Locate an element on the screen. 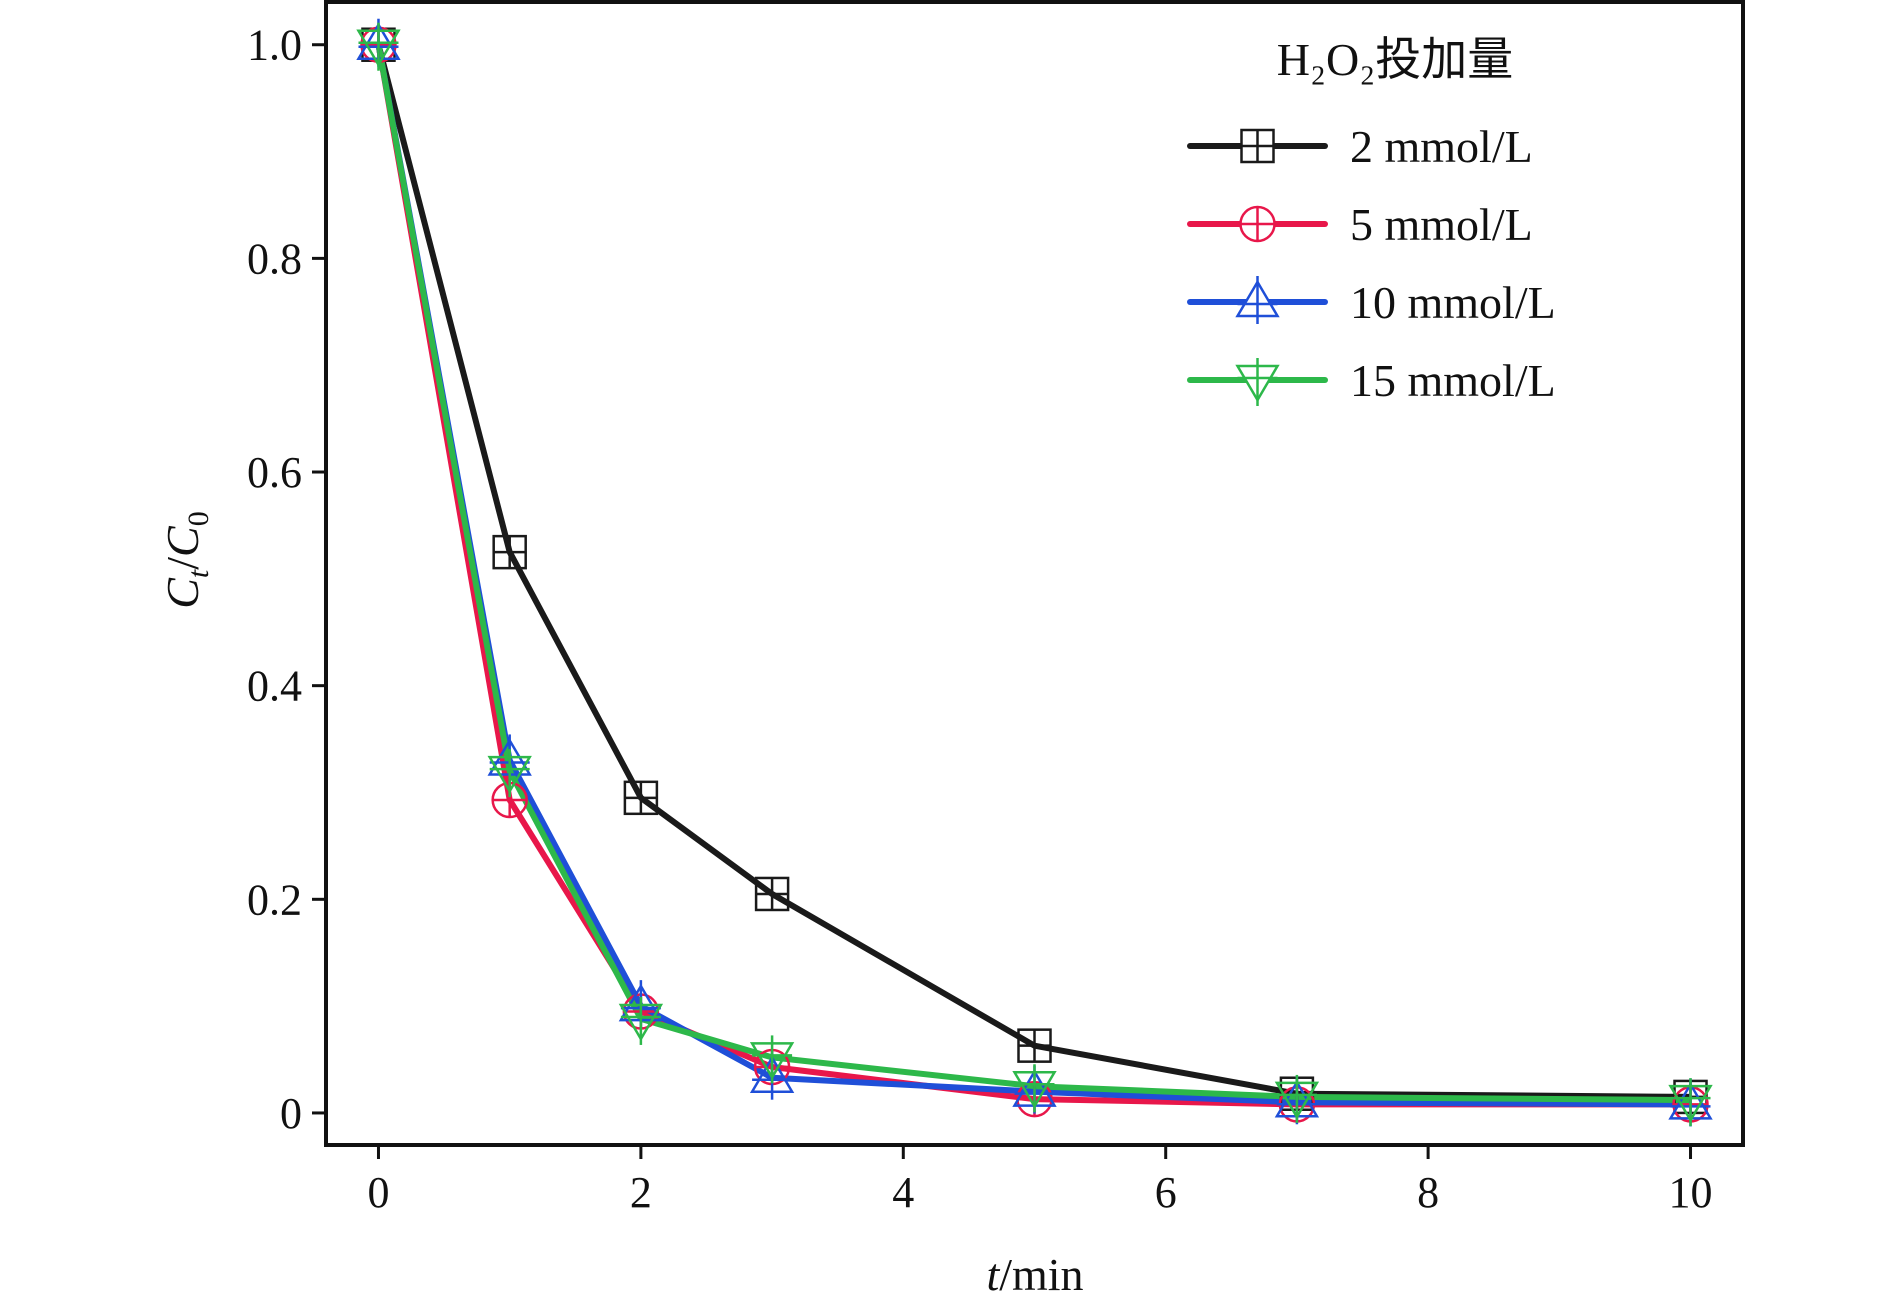 This screenshot has width=1890, height=1309. y-tick-label-4: 0.8 is located at coordinates (274, 258).